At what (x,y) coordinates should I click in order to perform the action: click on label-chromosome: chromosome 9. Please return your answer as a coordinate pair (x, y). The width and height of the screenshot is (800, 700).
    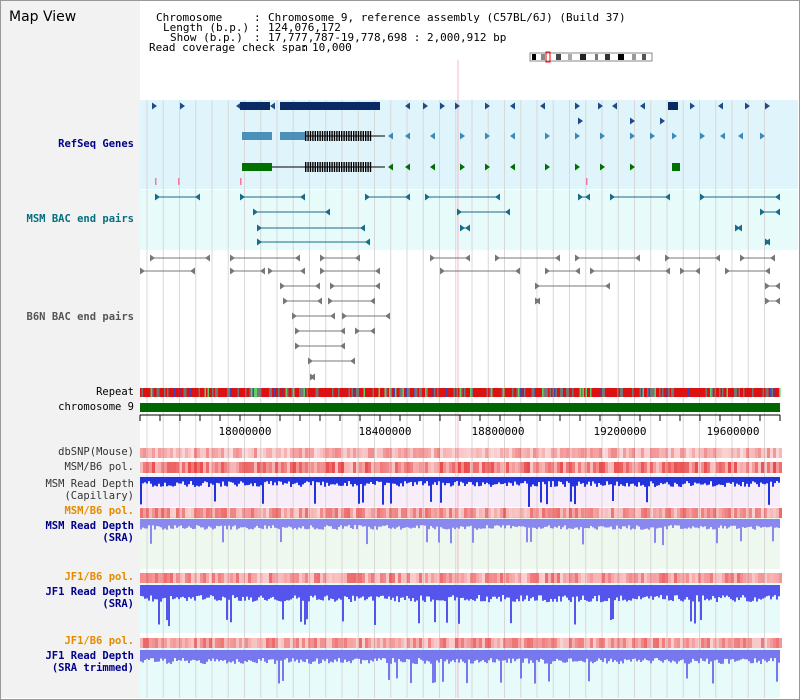
    Looking at the image, I should click on (96, 407).